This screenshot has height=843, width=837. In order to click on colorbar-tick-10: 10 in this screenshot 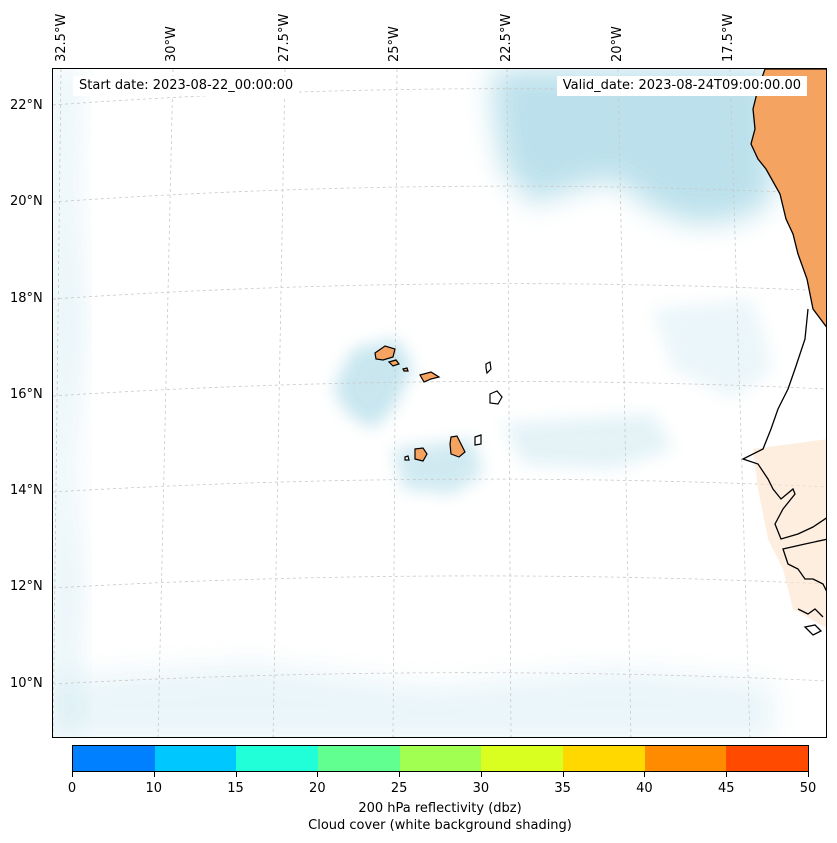, I will do `click(154, 788)`.